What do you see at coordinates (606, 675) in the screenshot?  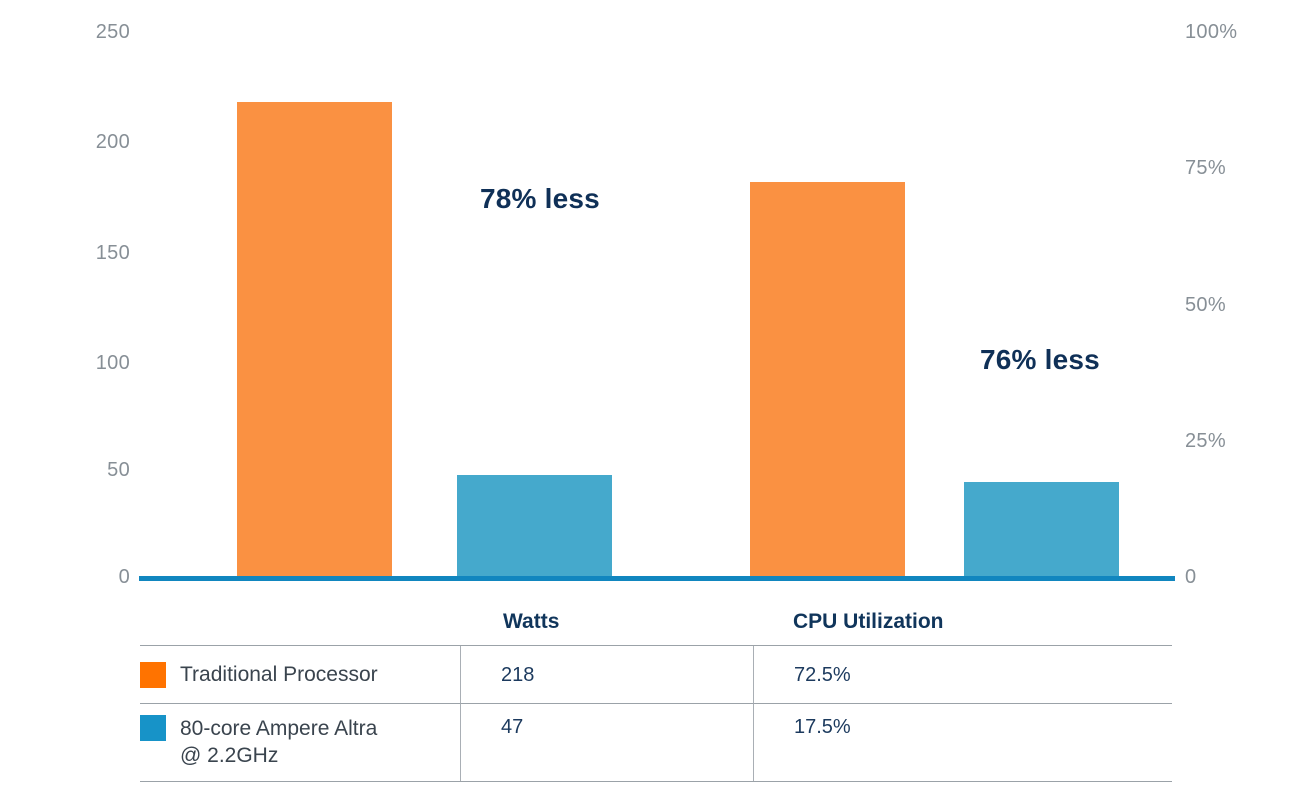 I see `value-cell-traditional-watts: 218` at bounding box center [606, 675].